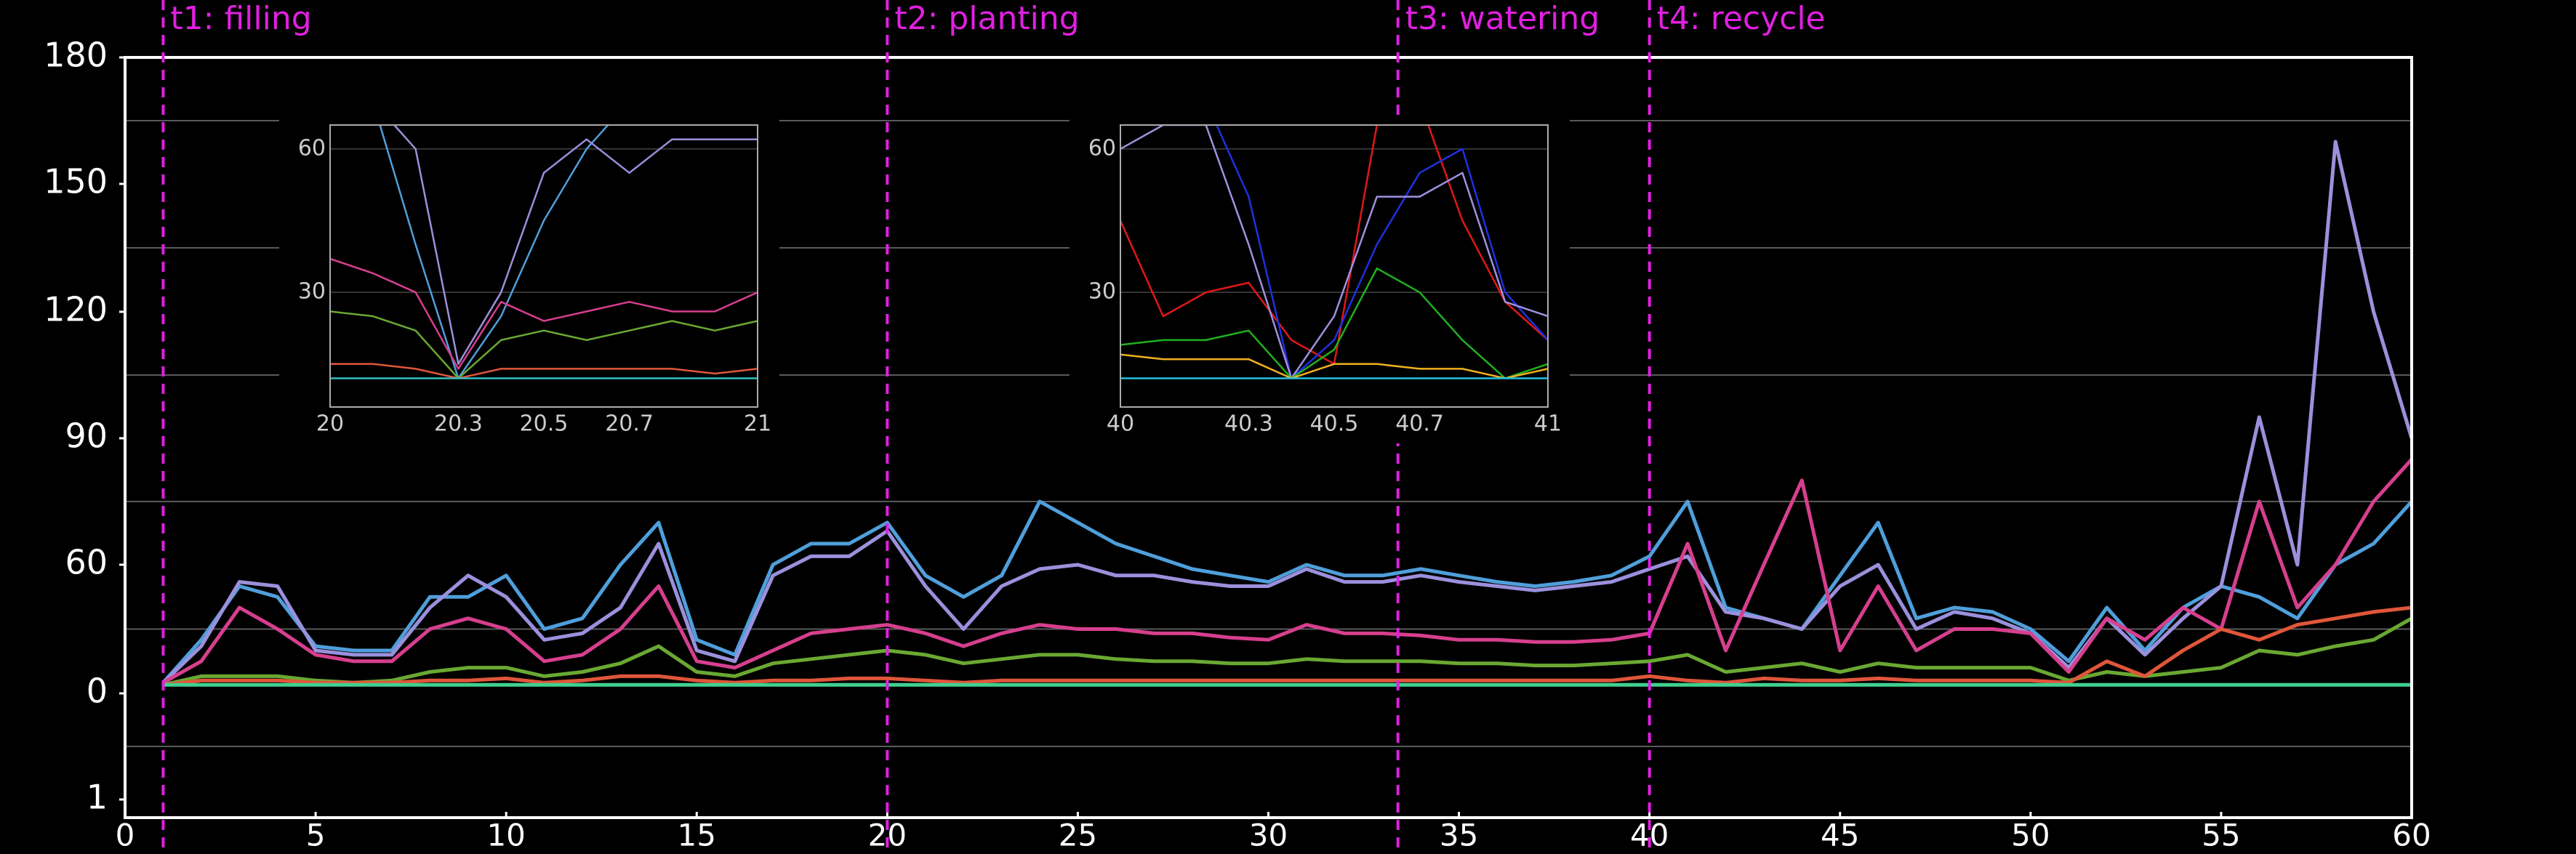 The image size is (2576, 854). Describe the element at coordinates (1840, 835) in the screenshot. I see `x-tick-label: 45` at that location.